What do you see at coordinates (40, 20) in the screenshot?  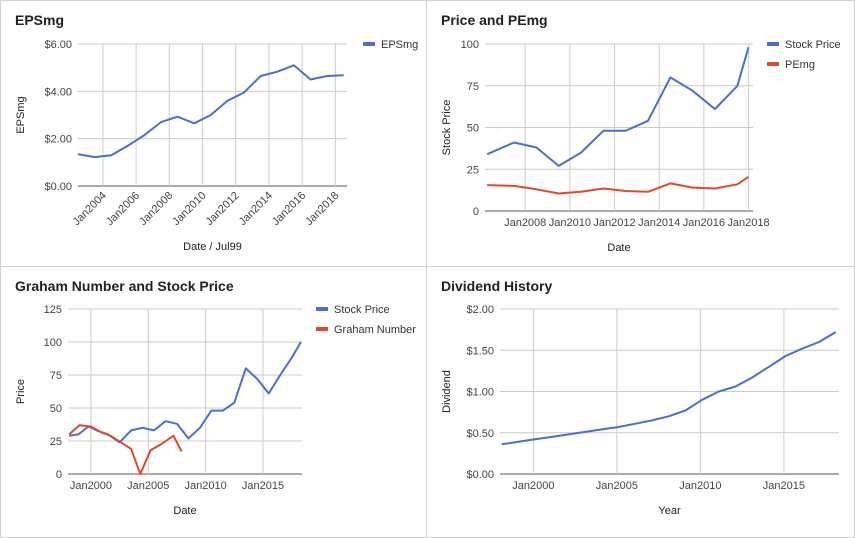 I see `chart-title: EPSmg` at bounding box center [40, 20].